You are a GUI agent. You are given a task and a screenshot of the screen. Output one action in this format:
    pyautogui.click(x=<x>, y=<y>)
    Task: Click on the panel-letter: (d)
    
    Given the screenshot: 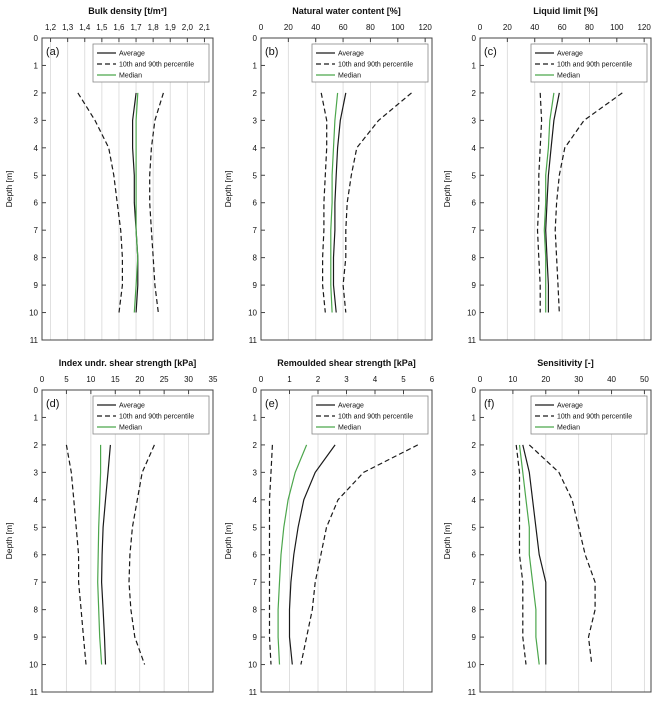 What is the action you would take?
    pyautogui.click(x=52, y=404)
    